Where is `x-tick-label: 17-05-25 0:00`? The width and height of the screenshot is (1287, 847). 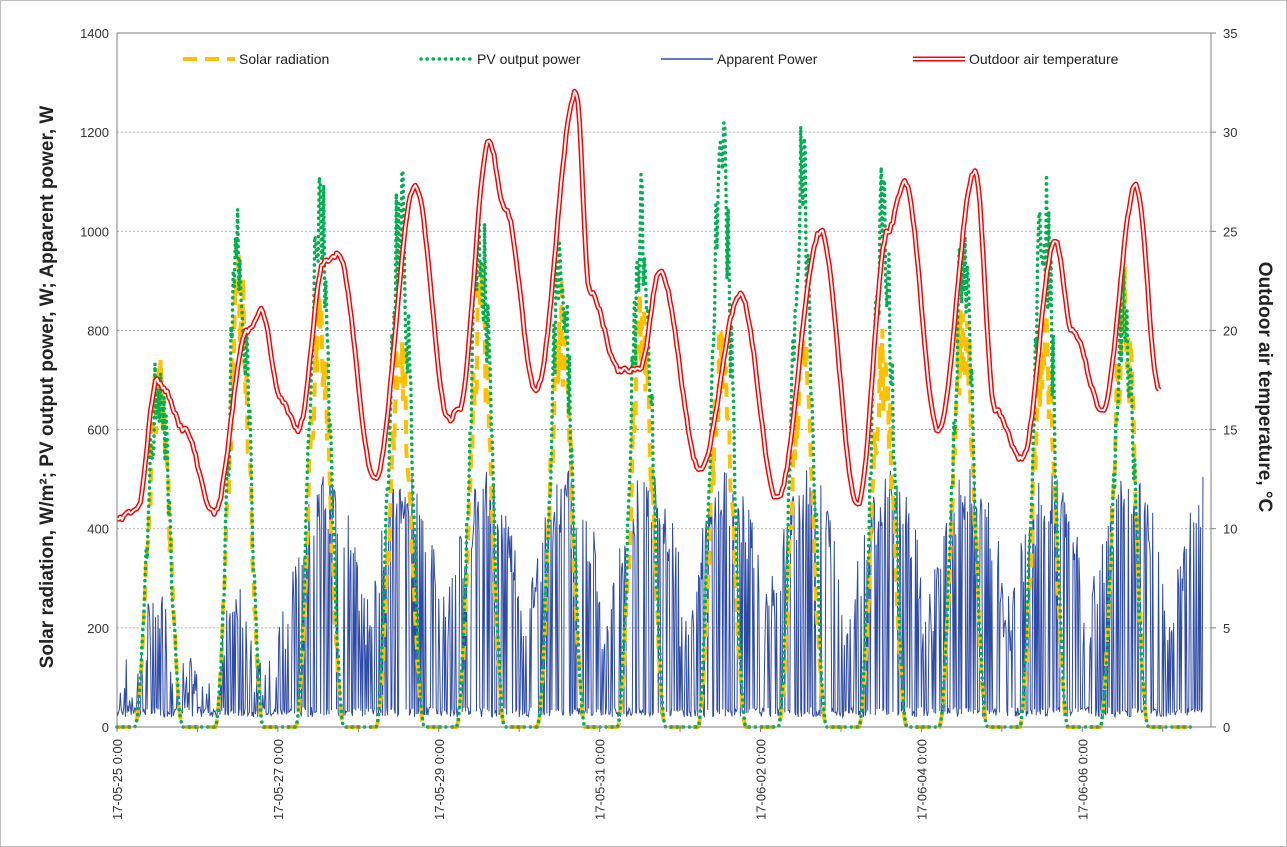
x-tick-label: 17-05-25 0:00 is located at coordinates (117, 779).